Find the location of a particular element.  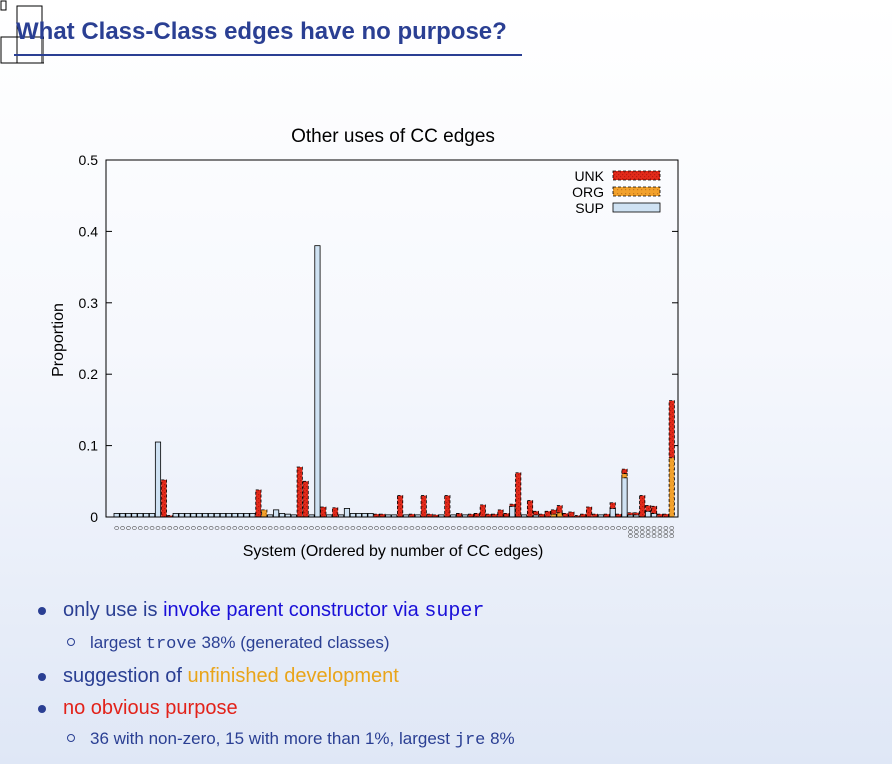

legend-label: UNK is located at coordinates (589, 176).